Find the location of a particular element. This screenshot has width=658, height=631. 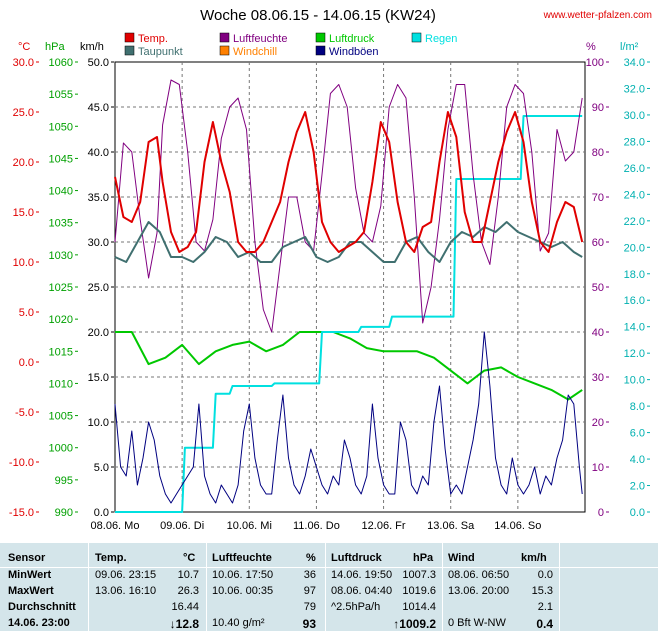

tick-label-pressure: 1005 is located at coordinates (61, 417).